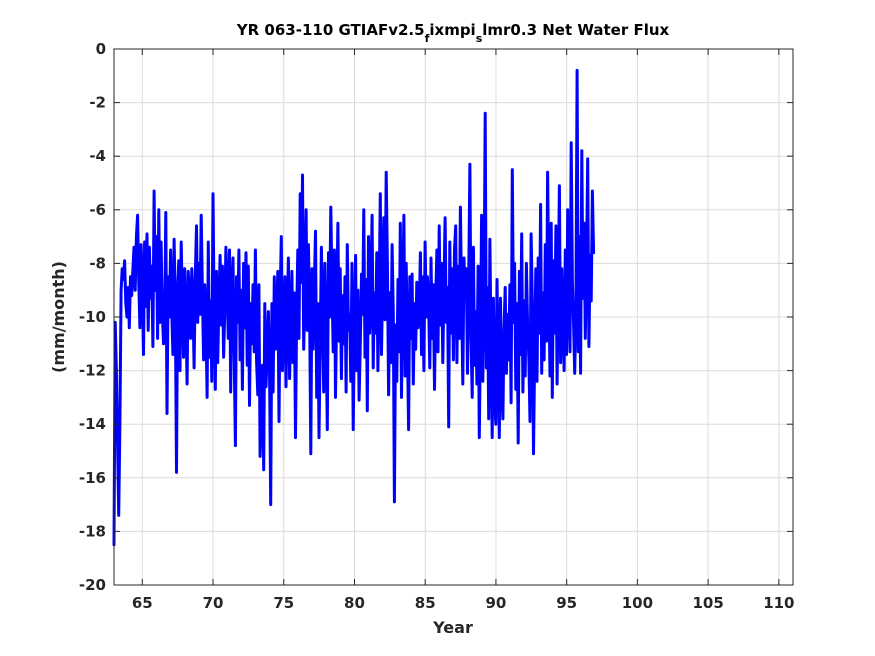 This screenshot has width=875, height=656. What do you see at coordinates (637, 603) in the screenshot?
I see `x-tick-label: 100` at bounding box center [637, 603].